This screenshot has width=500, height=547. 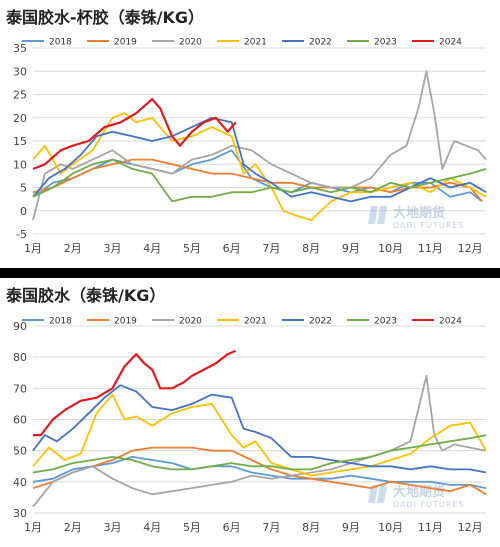 I want to click on chart-title-top: 泰国胶水-杯胶（泰铢/KG）, so click(x=105, y=17).